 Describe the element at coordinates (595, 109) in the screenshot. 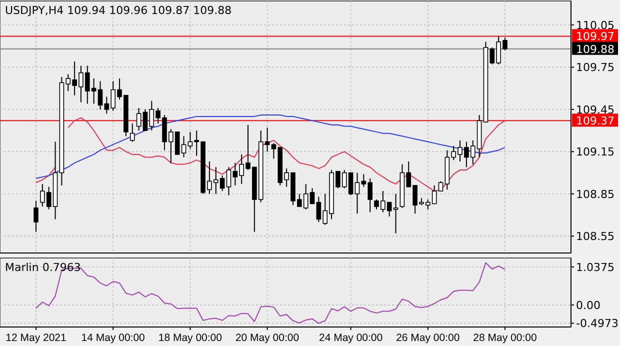

I see `y-tick-label: 109.45` at that location.